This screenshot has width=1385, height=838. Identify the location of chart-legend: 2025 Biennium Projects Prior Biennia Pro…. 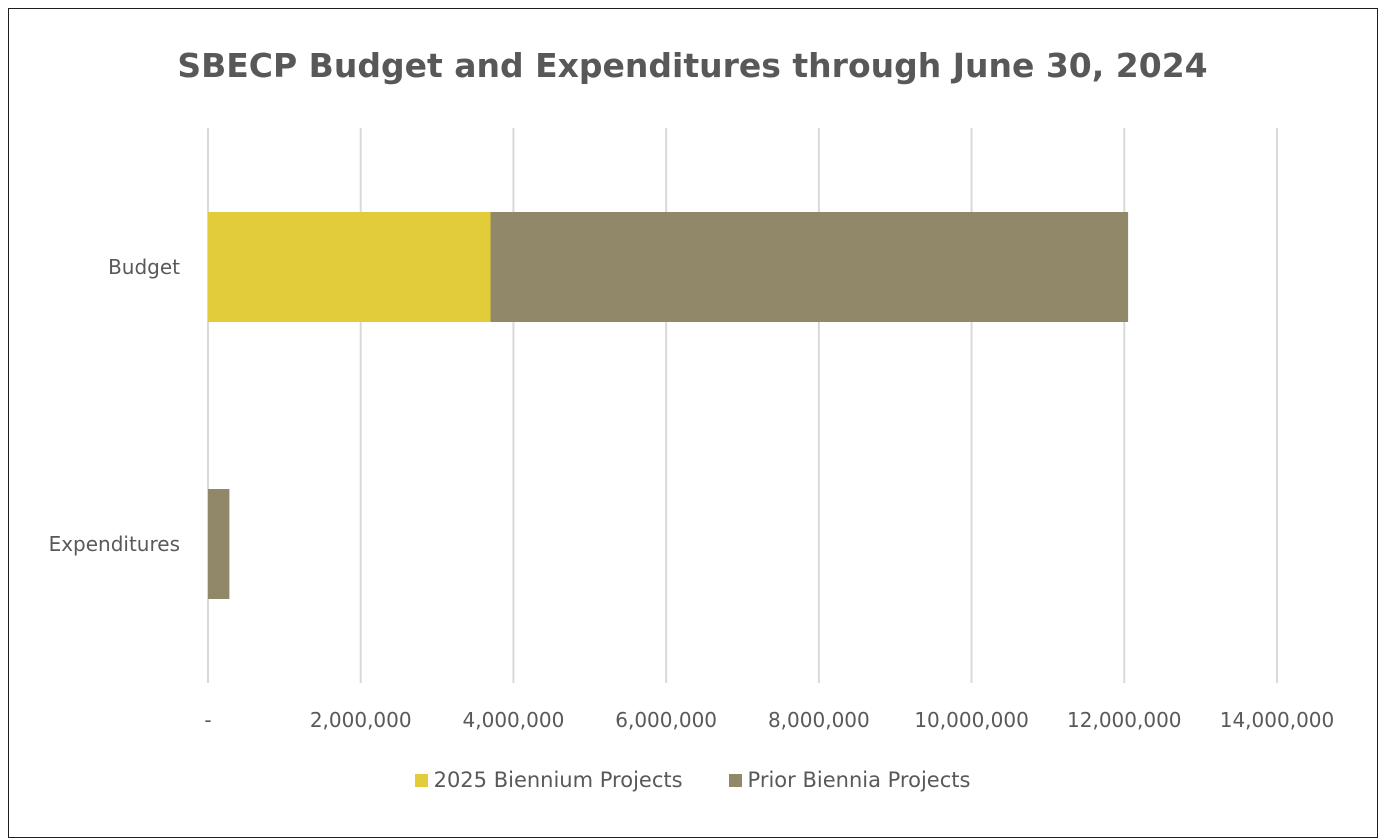
(692, 780).